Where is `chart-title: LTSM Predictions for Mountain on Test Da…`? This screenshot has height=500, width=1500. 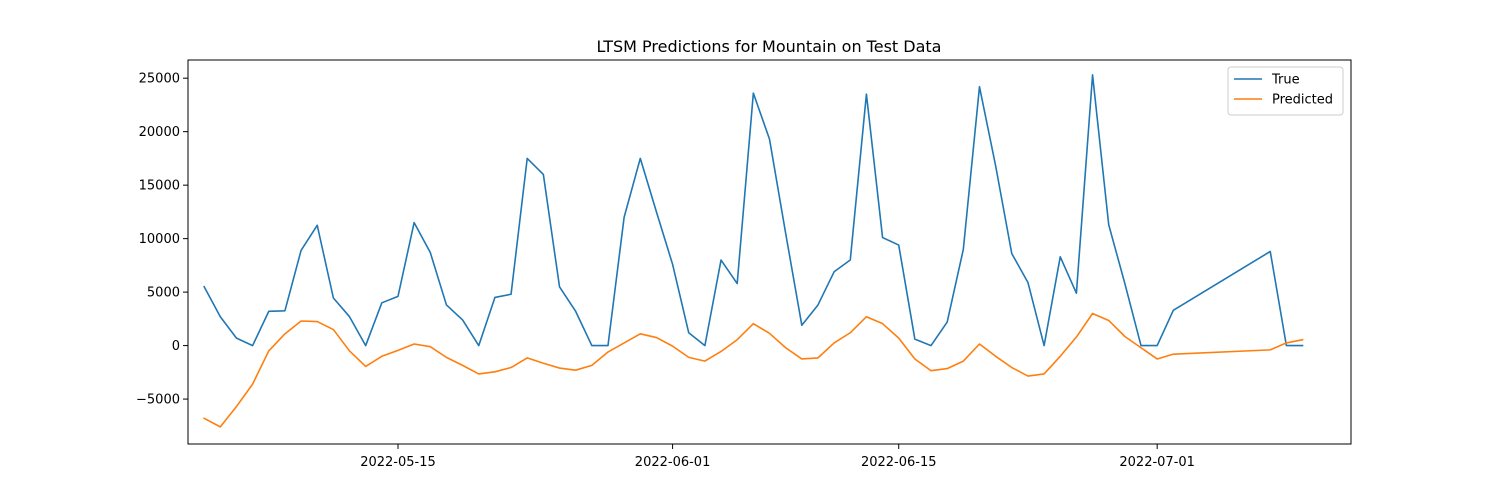
chart-title: LTSM Predictions for Mountain on Test Da… is located at coordinates (769, 46).